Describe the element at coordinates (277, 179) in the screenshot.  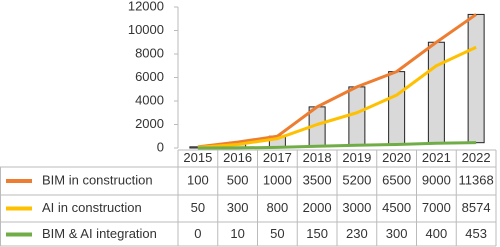
I see `table-value: 1000` at that location.